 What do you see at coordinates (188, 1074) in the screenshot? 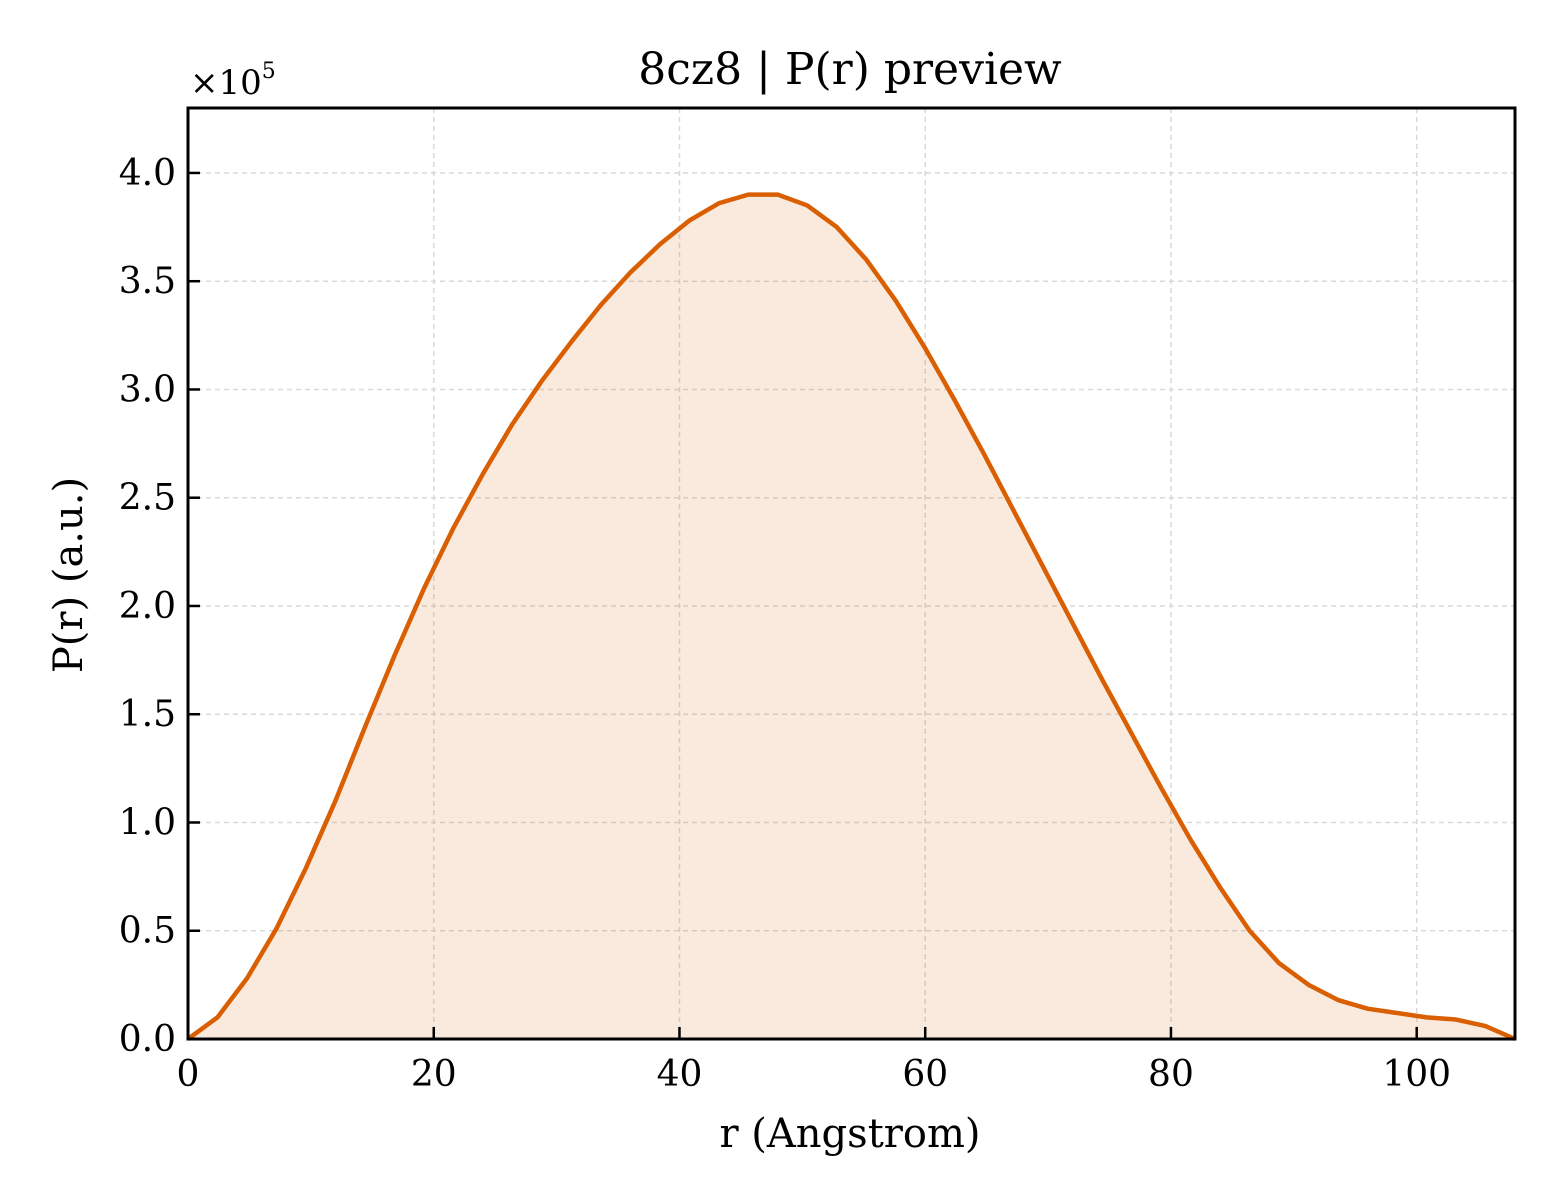
I see `x-tick-label: 0` at bounding box center [188, 1074].